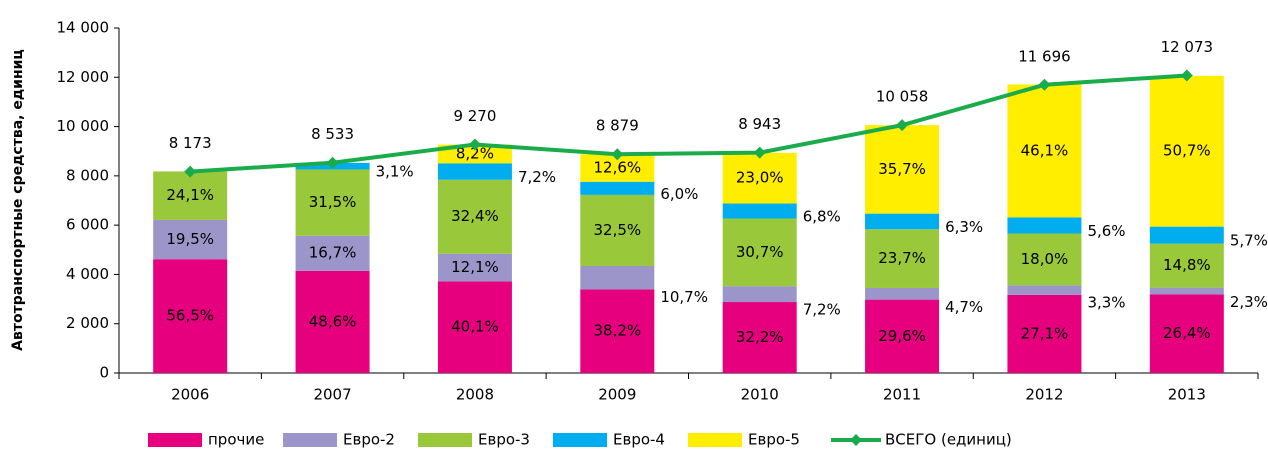 Image resolution: width=1268 pixels, height=462 pixels. What do you see at coordinates (639, 440) in the screenshot?
I see `legend-label: Евро-4` at bounding box center [639, 440].